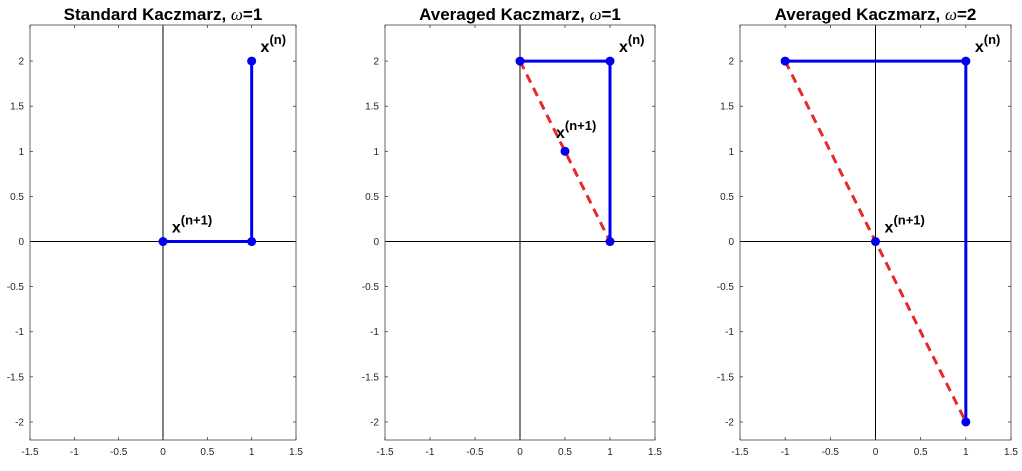  What do you see at coordinates (147, 14) in the screenshot?
I see `chart-title-text: Standard Kaczmarz,` at bounding box center [147, 14].